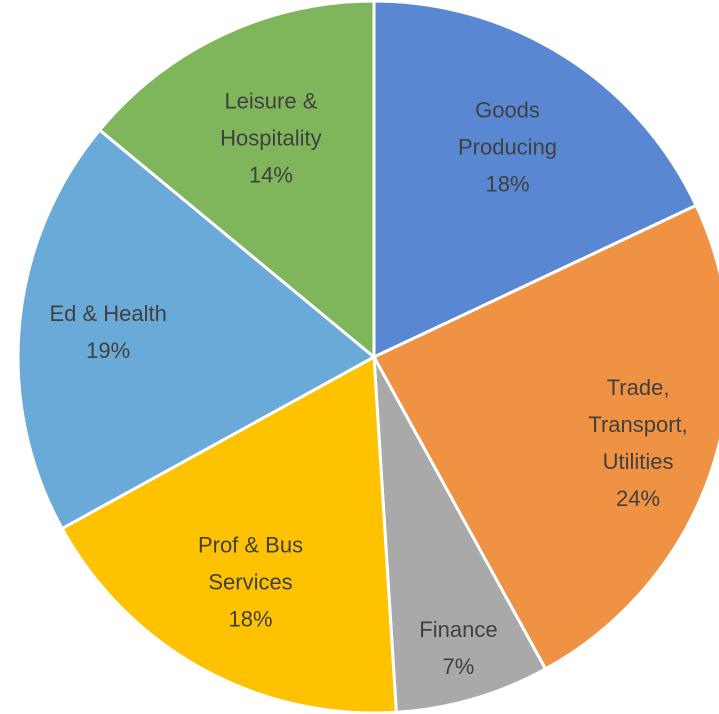 The width and height of the screenshot is (719, 714). What do you see at coordinates (271, 119) in the screenshot?
I see `category-label: Leisure & Hospitality` at bounding box center [271, 119].